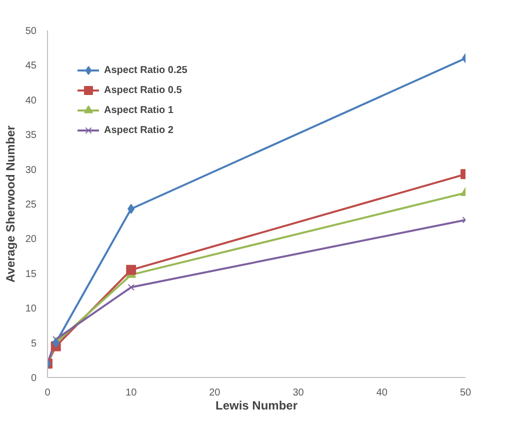  What do you see at coordinates (31, 66) in the screenshot?
I see `y-tick-label: 45` at bounding box center [31, 66].